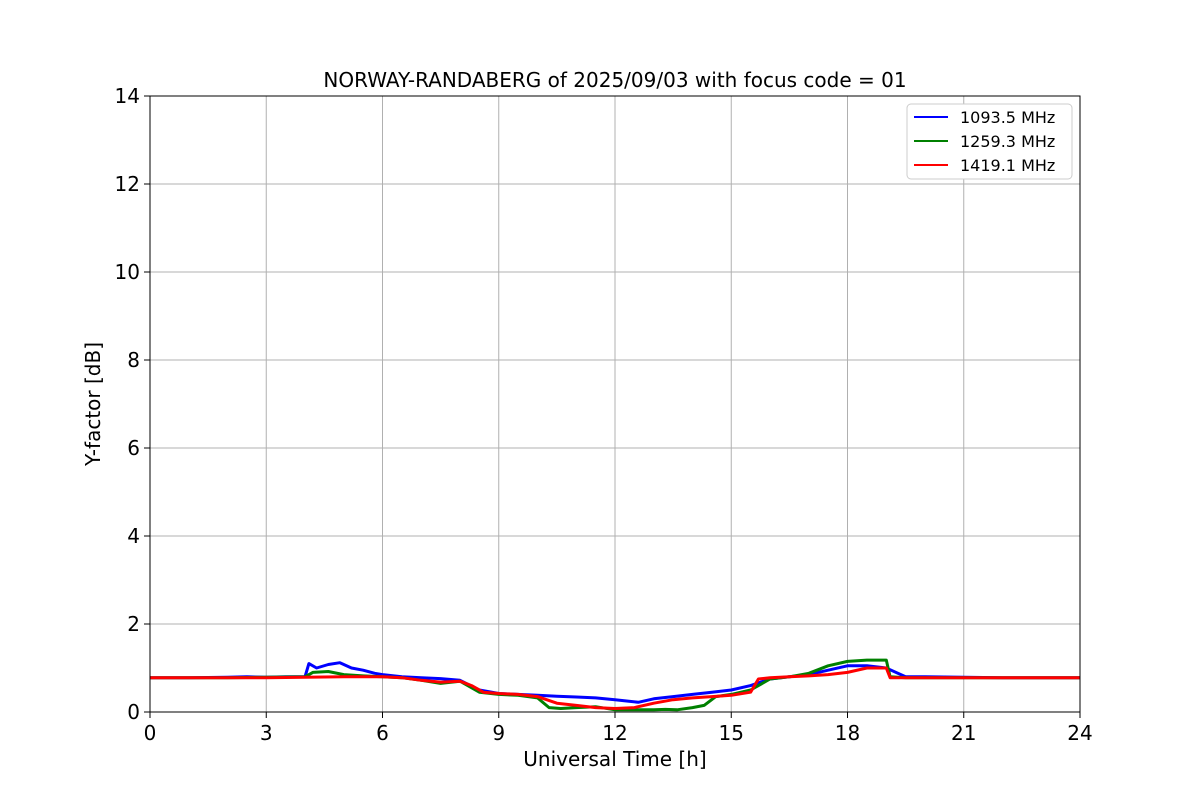  What do you see at coordinates (127, 184) in the screenshot?
I see `y-tick-label: 12` at bounding box center [127, 184].